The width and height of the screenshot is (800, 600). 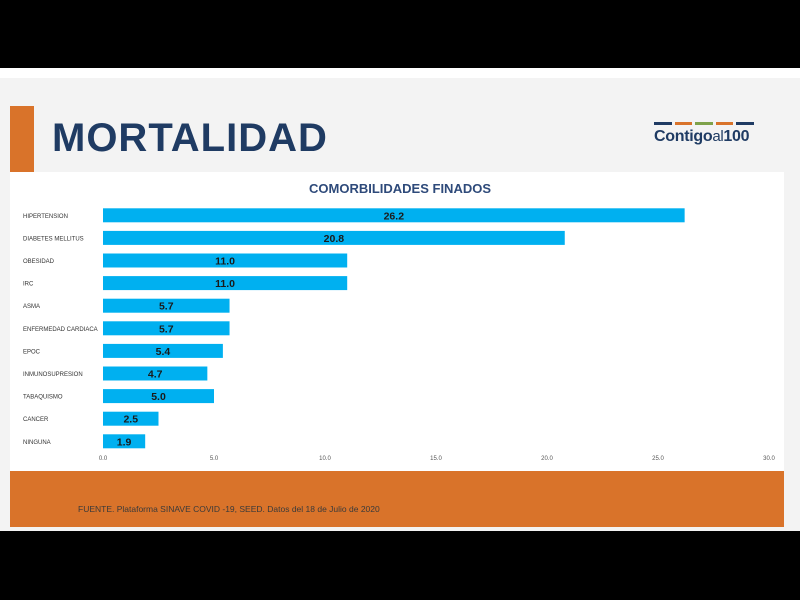 I want to click on data-label: 5.4, so click(x=163, y=352).